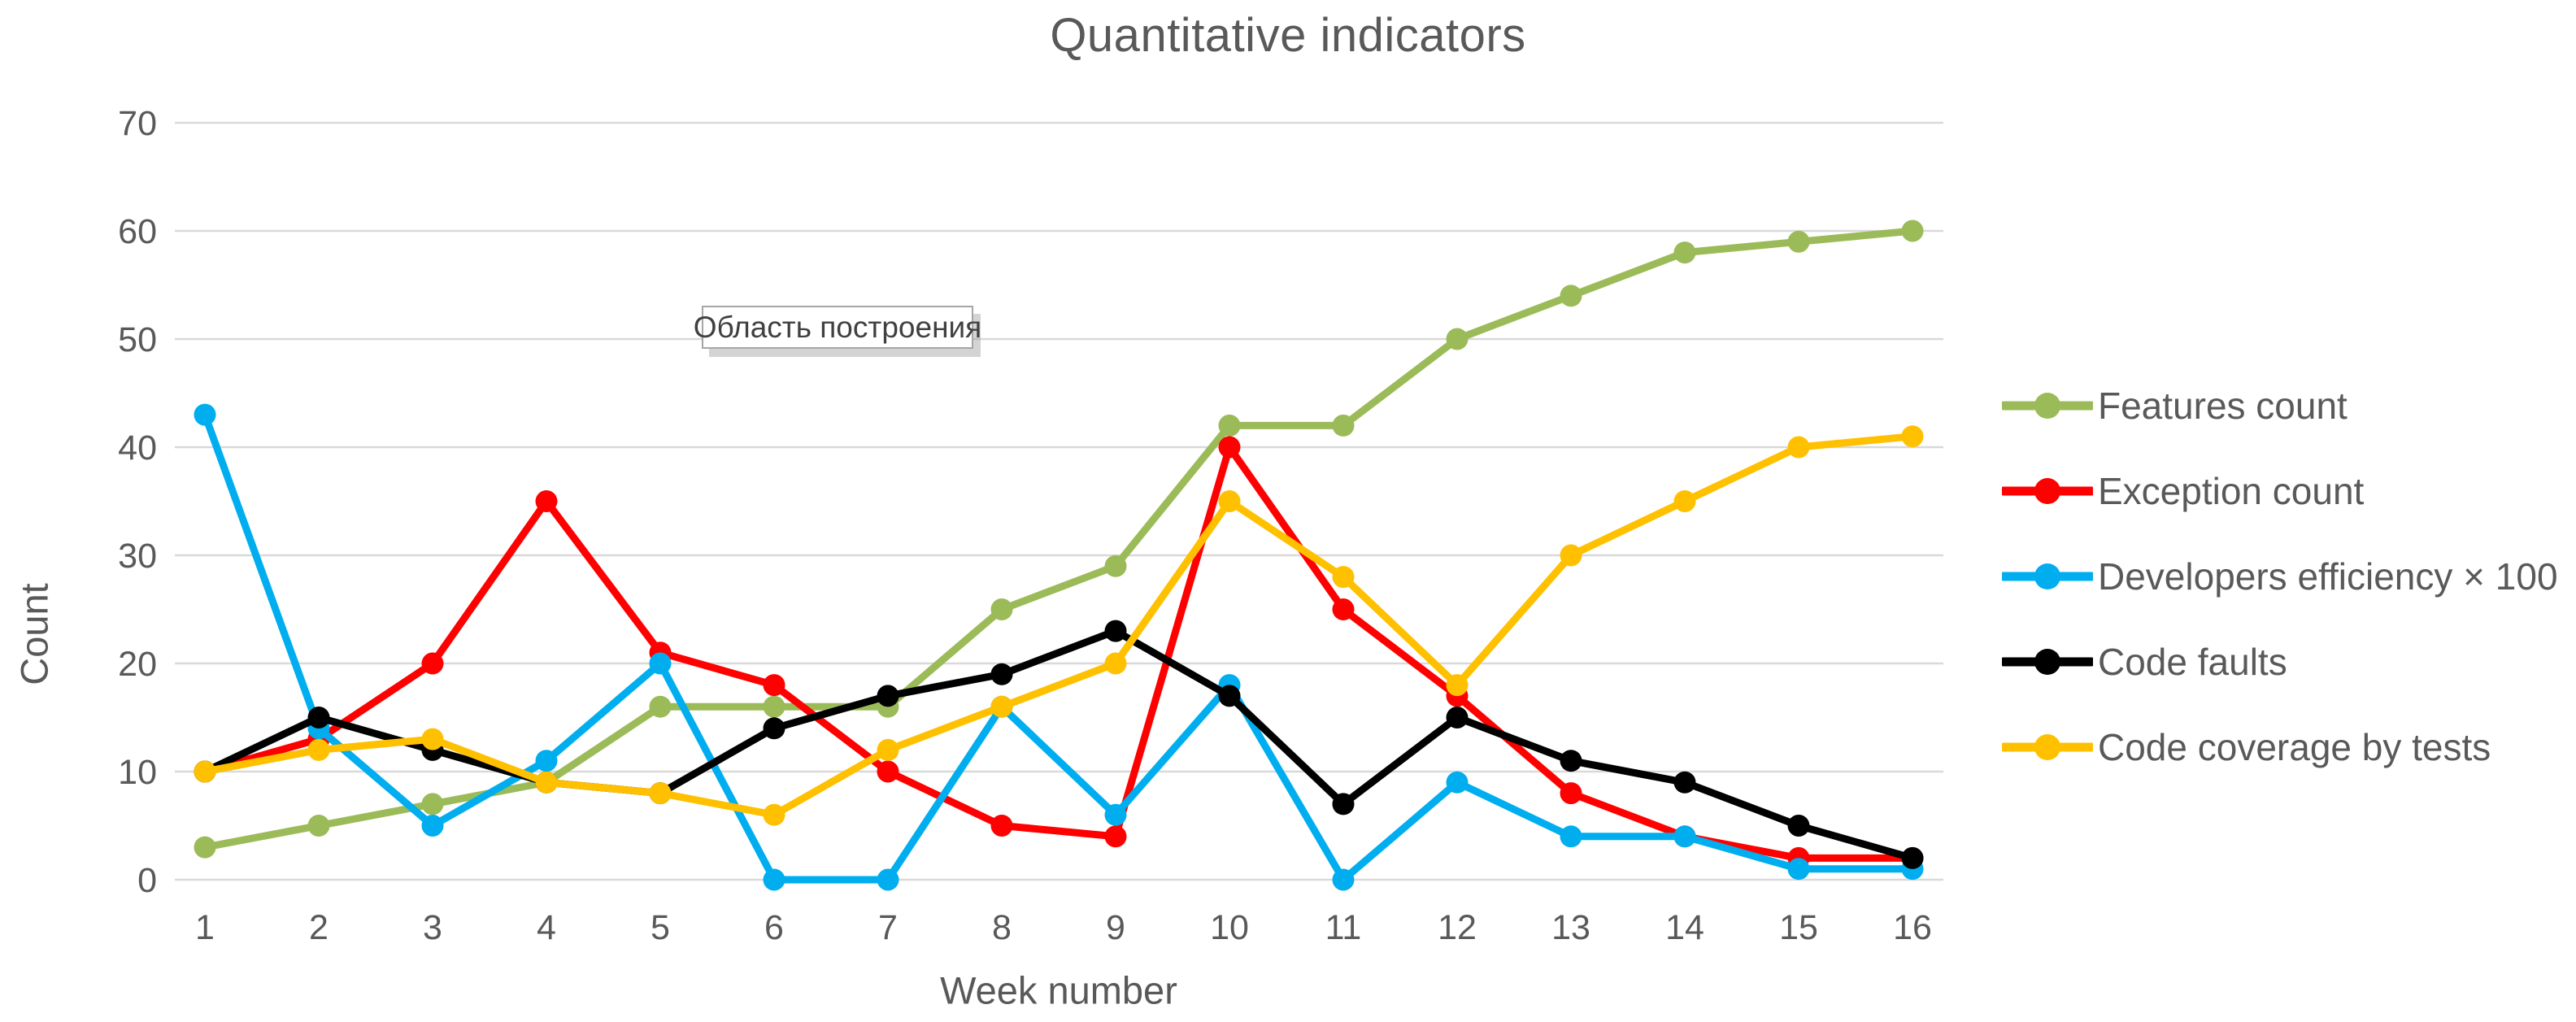 The height and width of the screenshot is (1022, 2576). I want to click on y-tick-label: 40, so click(138, 448).